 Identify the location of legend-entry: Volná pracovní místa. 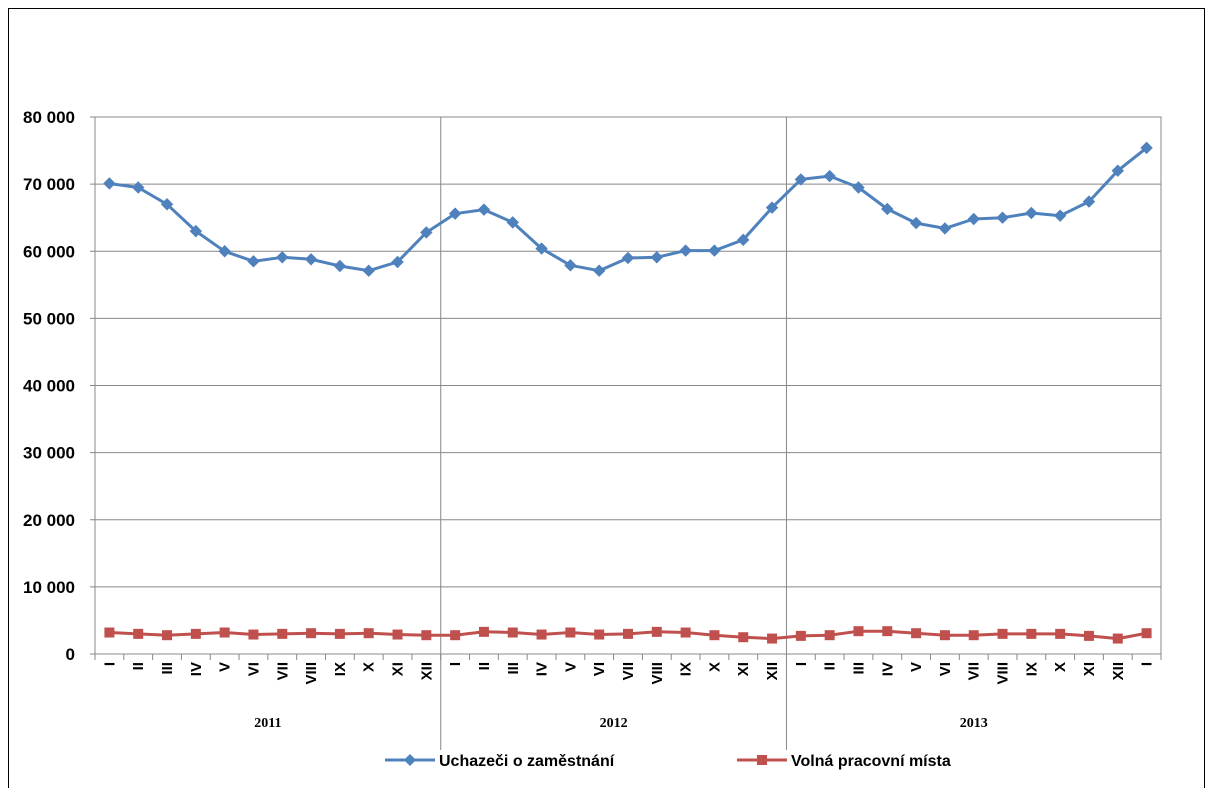
(844, 761).